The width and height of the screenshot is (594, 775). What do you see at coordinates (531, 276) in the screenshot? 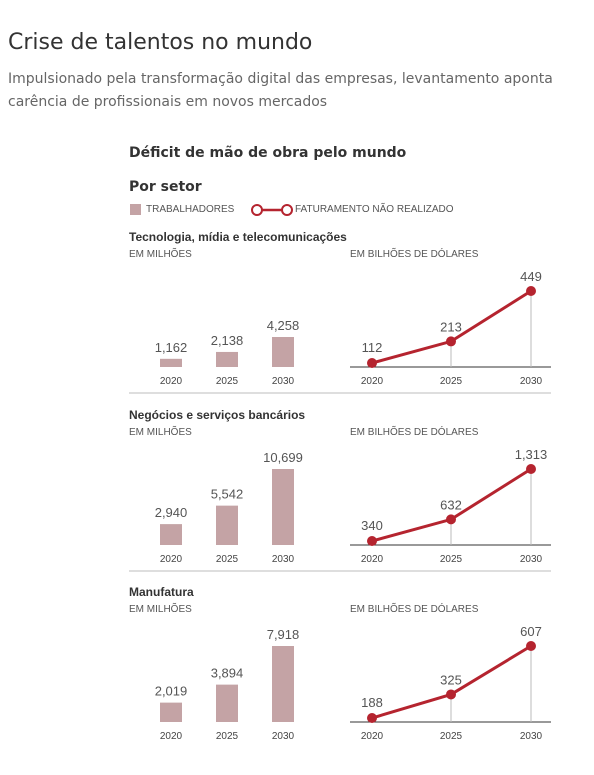
I see `revenue-value-label: 449` at bounding box center [531, 276].